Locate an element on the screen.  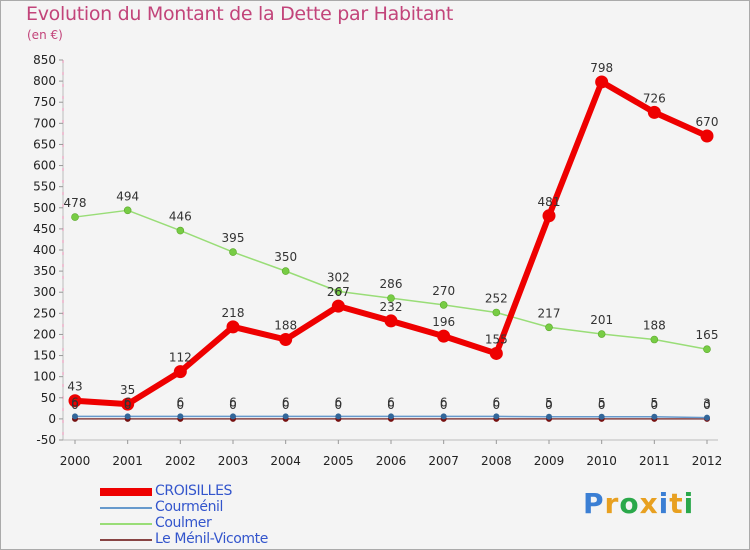
y-tick-label: 150 is located at coordinates (44, 356).